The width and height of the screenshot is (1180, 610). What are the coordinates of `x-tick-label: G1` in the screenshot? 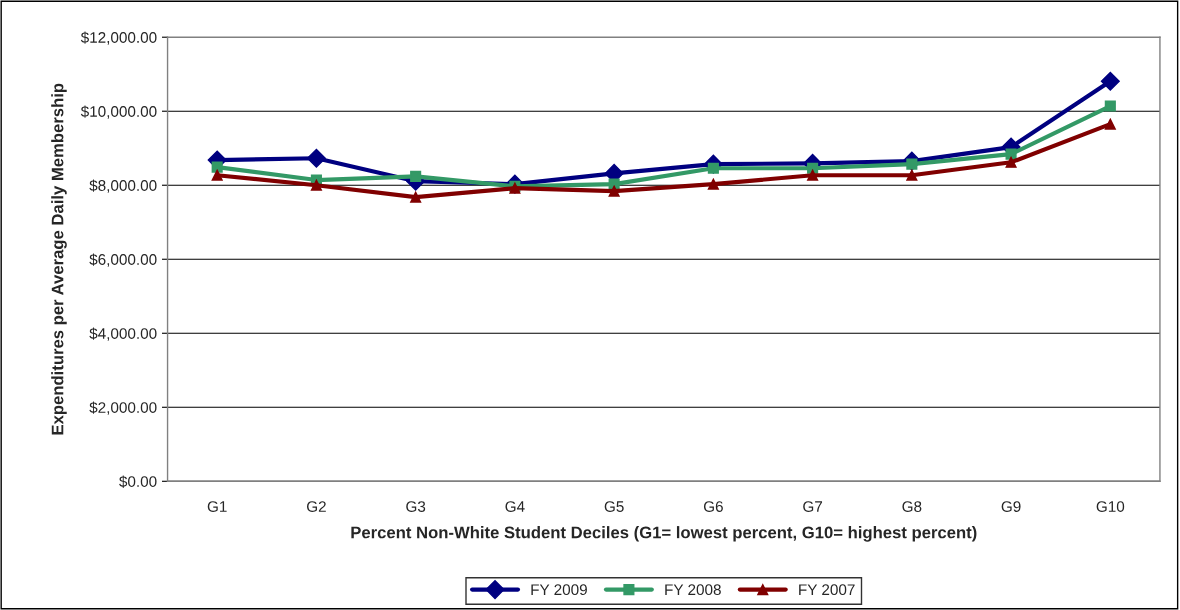 It's located at (217, 506).